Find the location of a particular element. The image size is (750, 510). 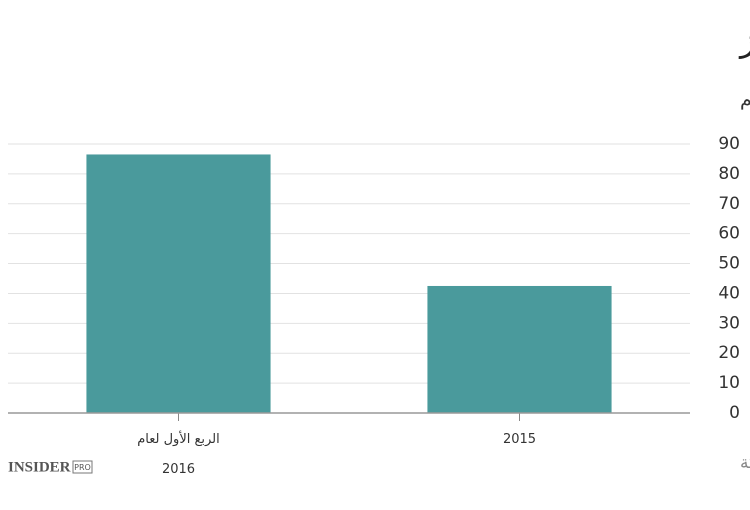

x-tick-label: الربع الأول لعام 2016 is located at coordinates (178, 454).